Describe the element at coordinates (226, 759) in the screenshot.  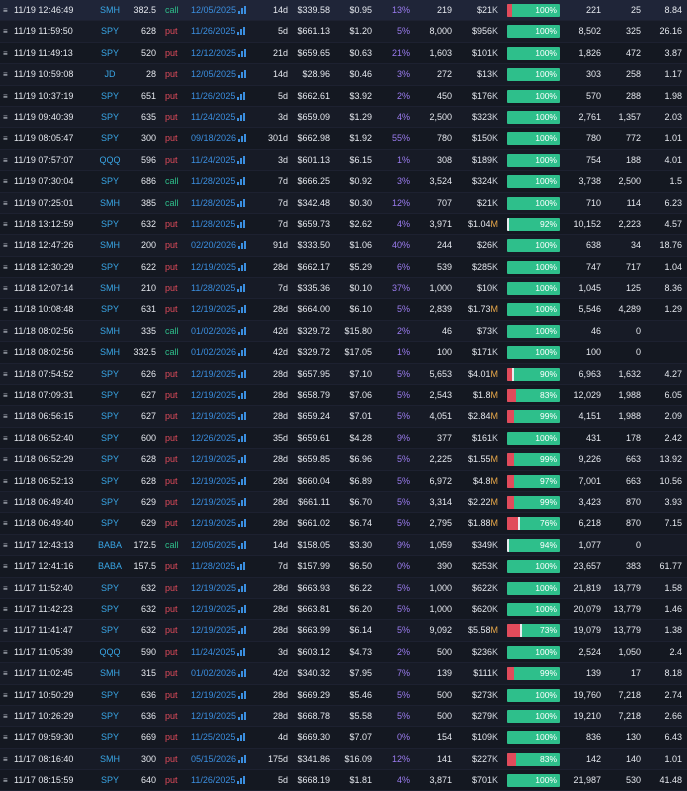
I see `expiry-cell: 05/15/2026` at that location.